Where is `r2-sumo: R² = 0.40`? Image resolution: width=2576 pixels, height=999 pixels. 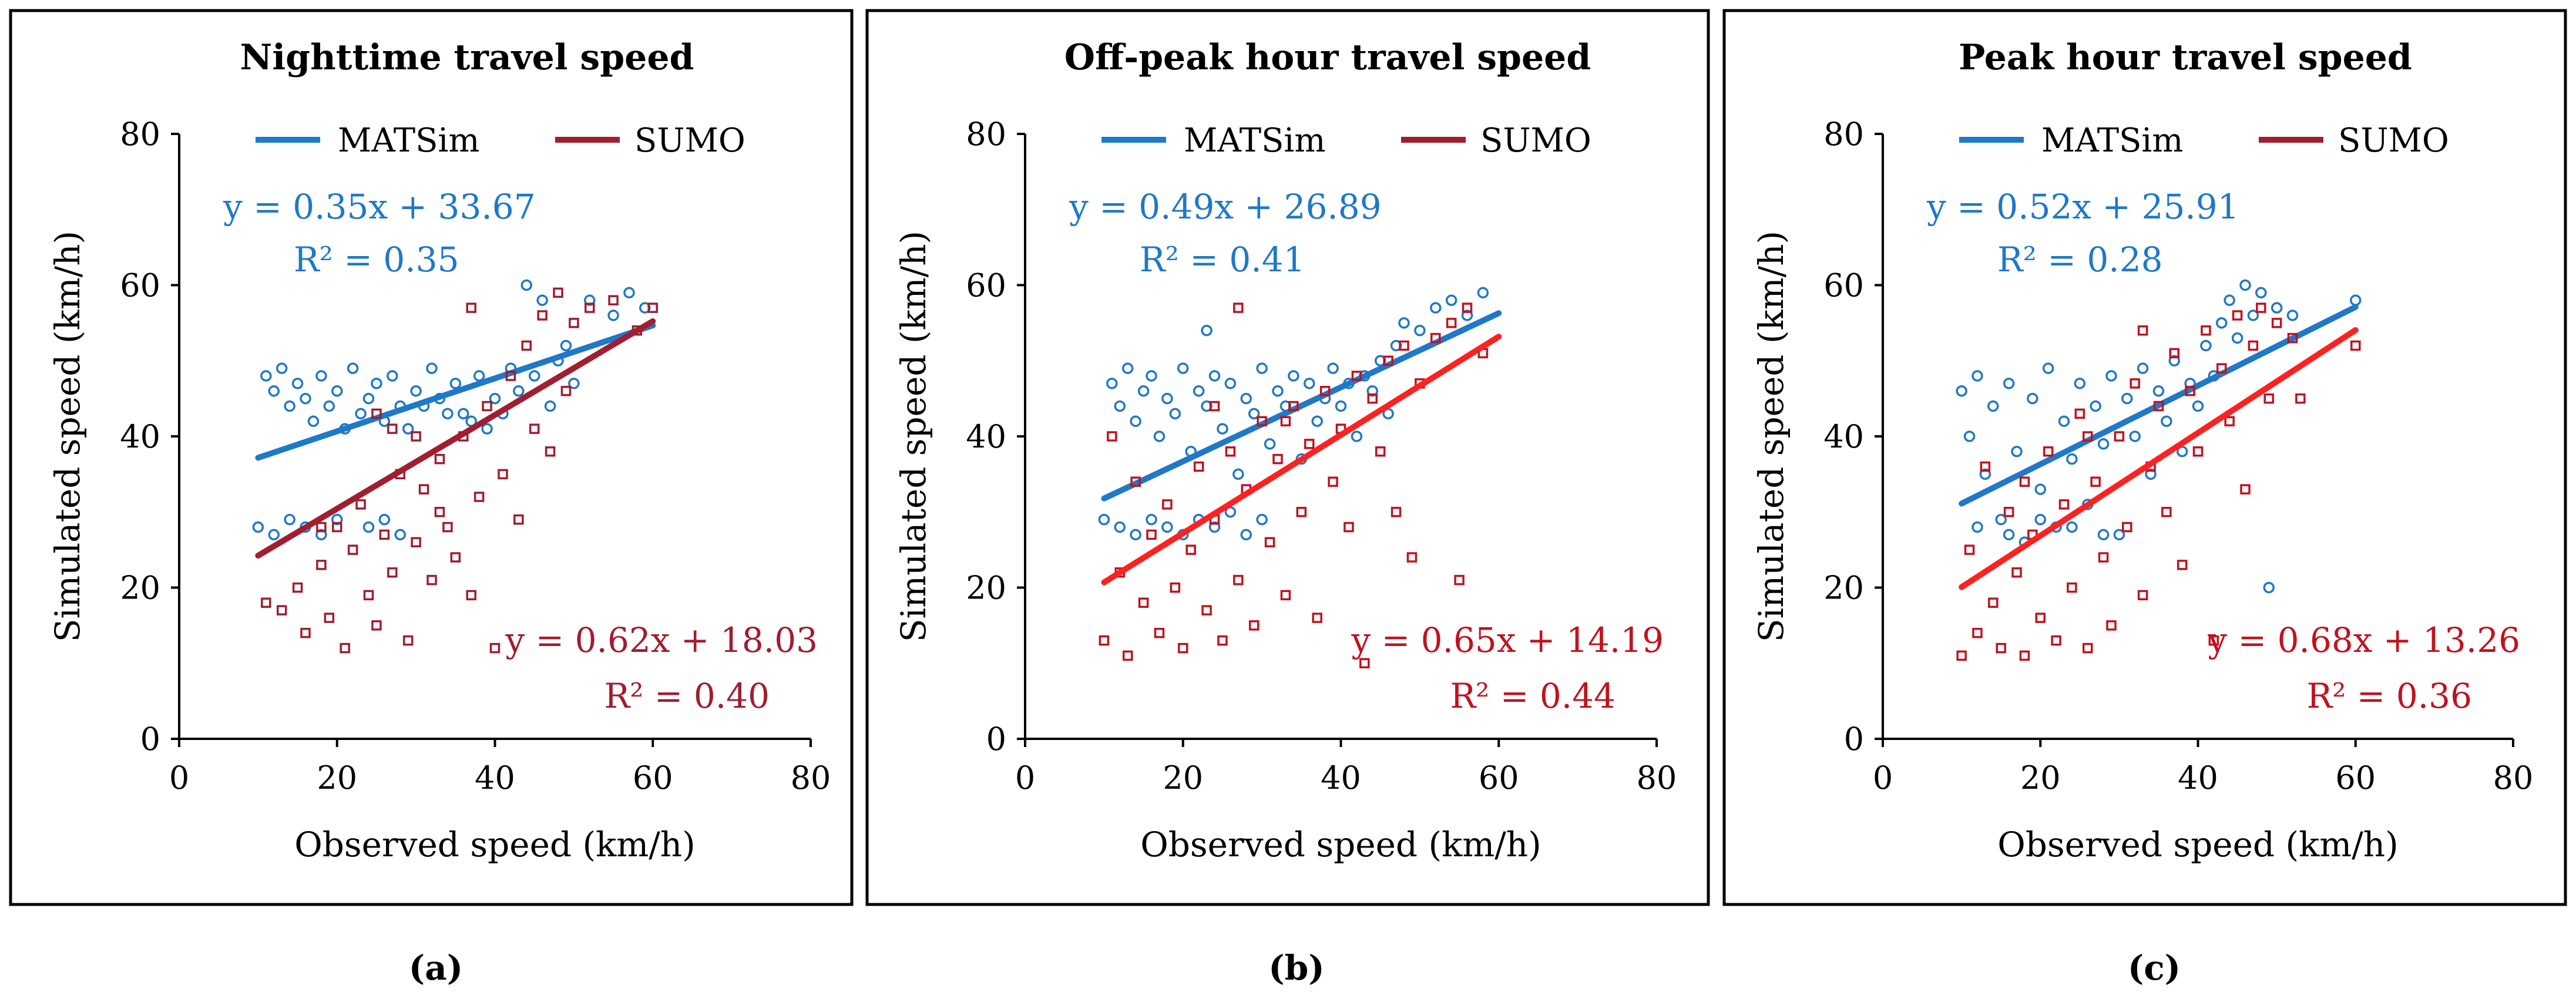 r2-sumo: R² = 0.40 is located at coordinates (687, 696).